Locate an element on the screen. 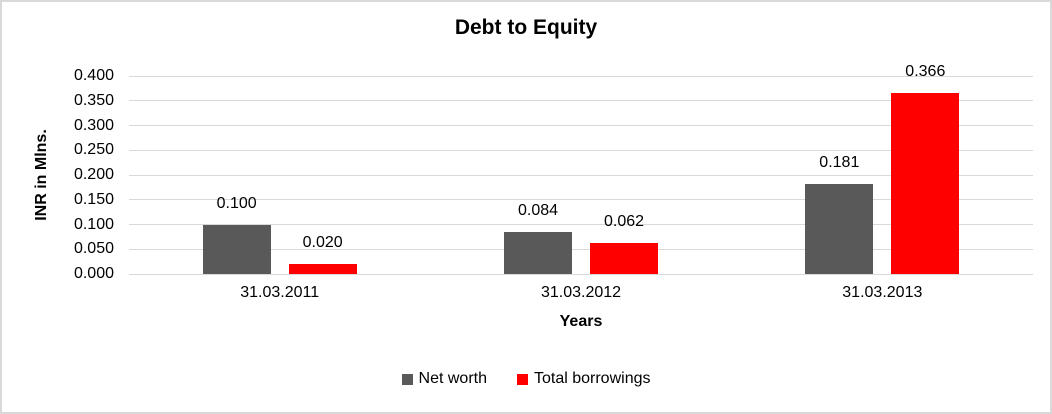 The image size is (1052, 414). x-category-label: 31.03.2011 is located at coordinates (280, 292).